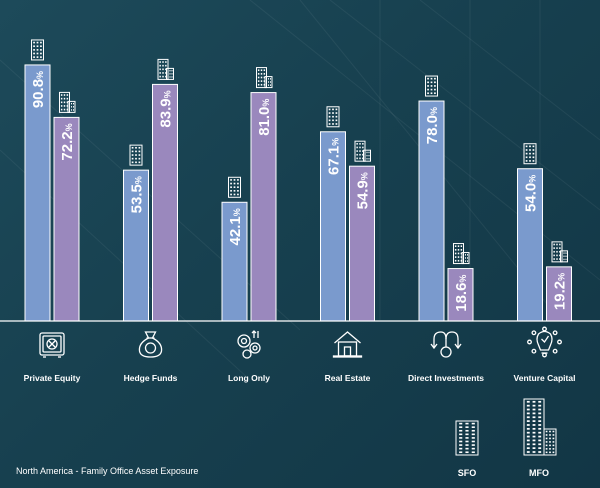 This screenshot has width=600, height=488. Describe the element at coordinates (166, 108) in the screenshot. I see `value-label-mfo-1: 83.9%` at that location.